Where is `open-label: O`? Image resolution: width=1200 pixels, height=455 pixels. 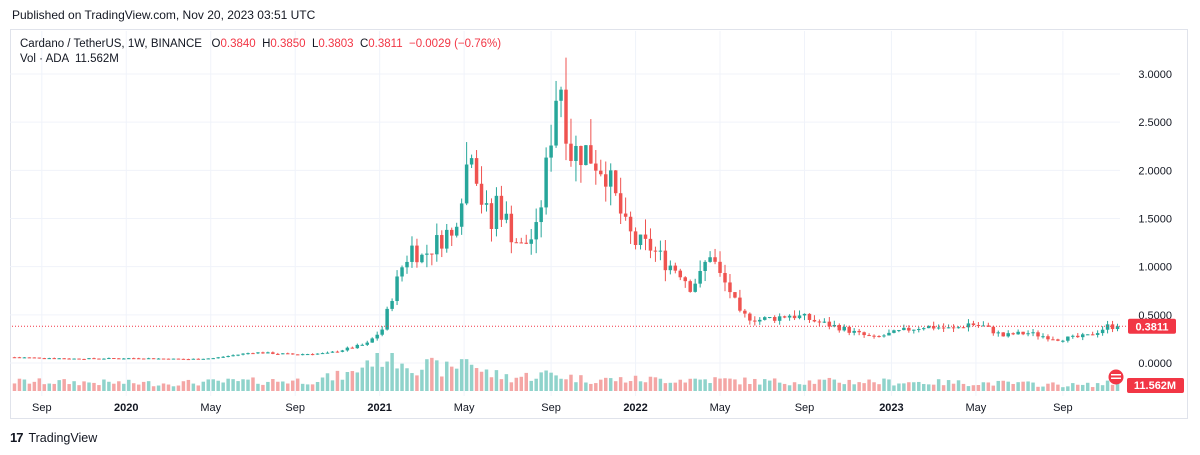
open-label: O is located at coordinates (216, 44).